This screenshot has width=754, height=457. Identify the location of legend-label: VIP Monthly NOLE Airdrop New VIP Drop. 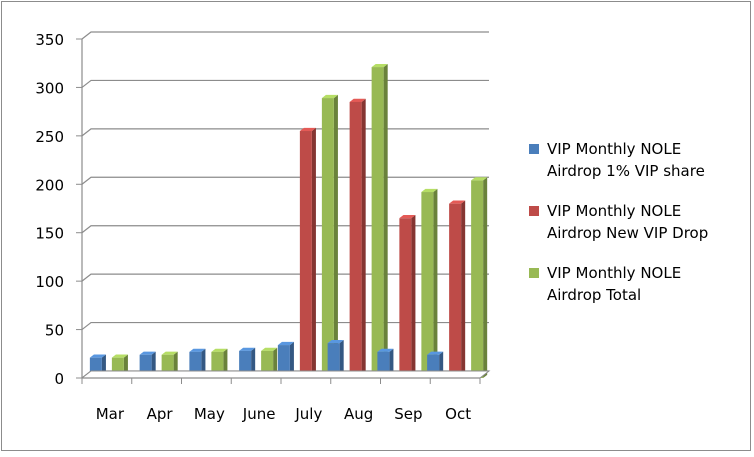
(627, 222).